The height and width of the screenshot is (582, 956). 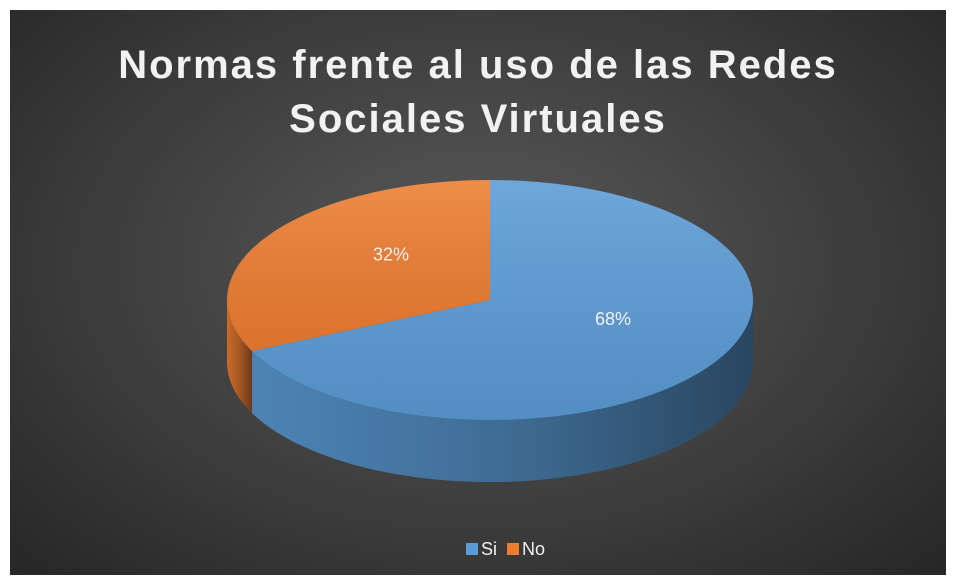 What do you see at coordinates (240, 357) in the screenshot?
I see `slice-side-shade` at bounding box center [240, 357].